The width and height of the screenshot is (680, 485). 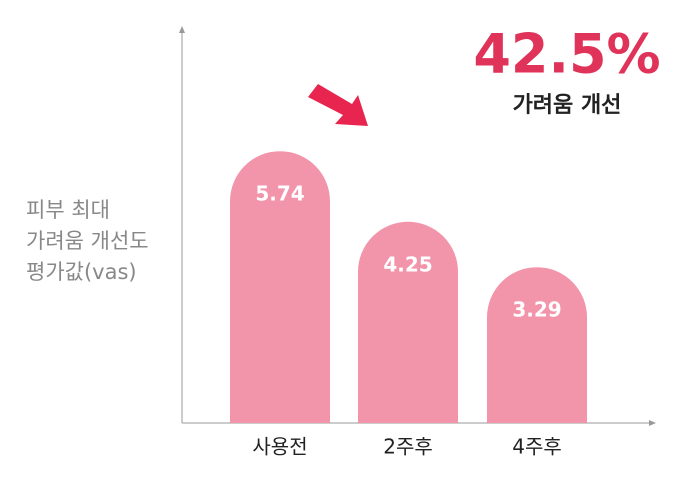 What do you see at coordinates (68, 210) in the screenshot?
I see `y-label-line: 피부 최대` at bounding box center [68, 210].